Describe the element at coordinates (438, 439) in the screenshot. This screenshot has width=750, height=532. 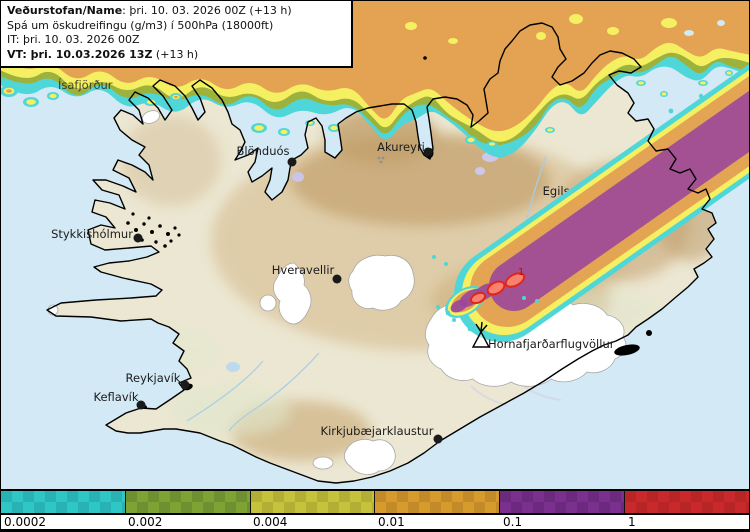
I see `place-dot-kirkjubaejarklaustur` at that location.